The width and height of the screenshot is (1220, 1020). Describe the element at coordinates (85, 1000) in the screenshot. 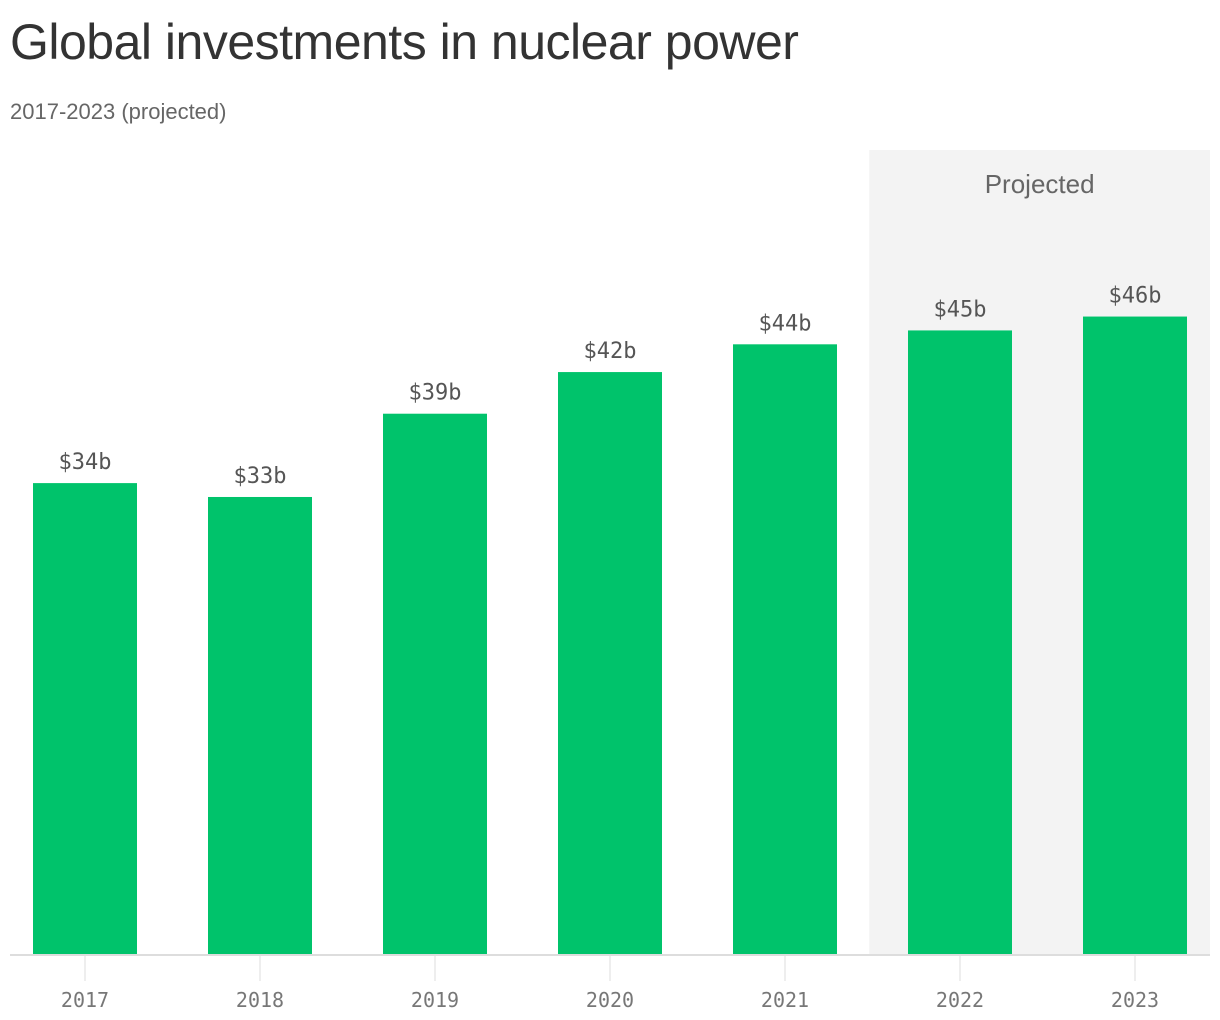

I see `x-tick-label-2017: 2017` at that location.